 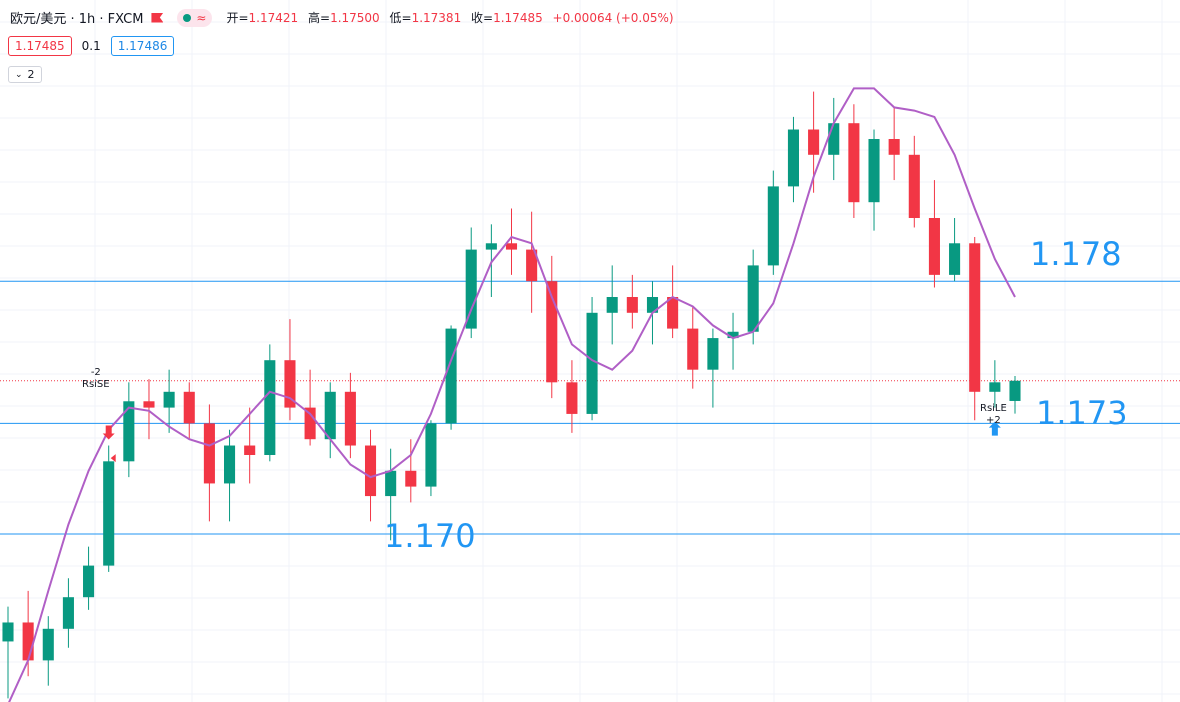 I want to click on symbol-title: 欧元/美元 · 1h · FXCM, so click(x=77, y=19).